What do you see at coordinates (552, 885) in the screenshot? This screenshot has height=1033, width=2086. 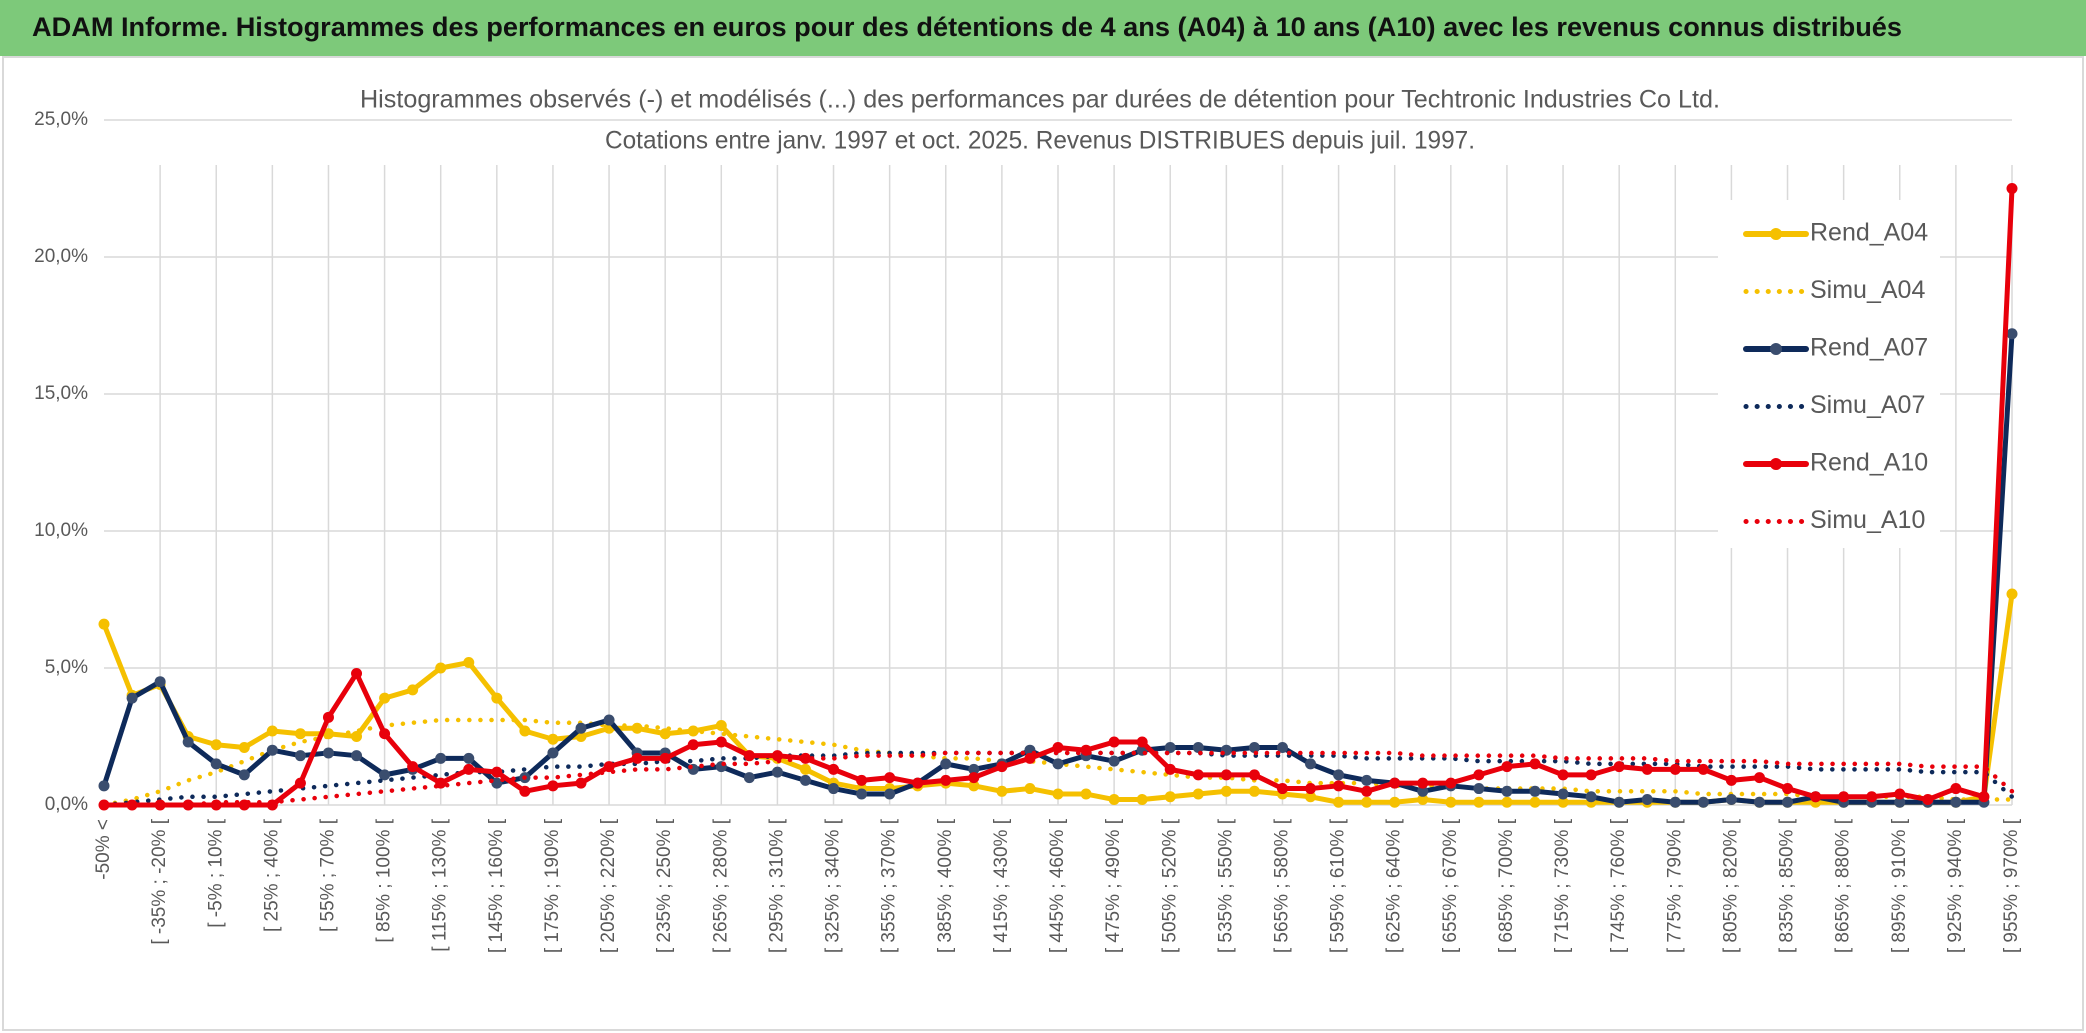 I see `x-tick-label: [ 175% ; 190% [` at bounding box center [552, 885].